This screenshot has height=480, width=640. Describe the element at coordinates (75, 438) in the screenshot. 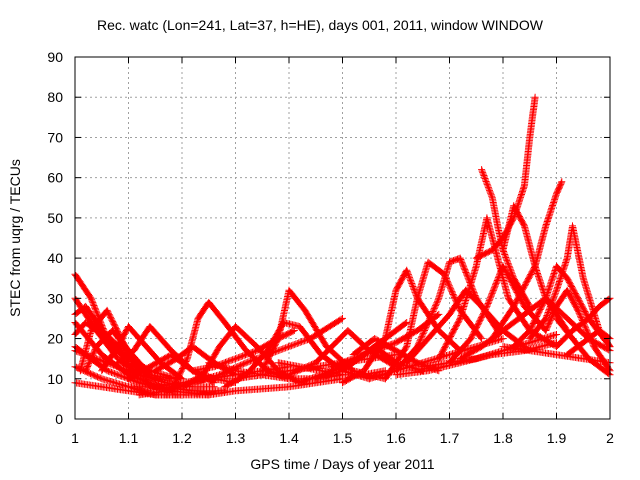

I see `x-tick-label: 1` at that location.